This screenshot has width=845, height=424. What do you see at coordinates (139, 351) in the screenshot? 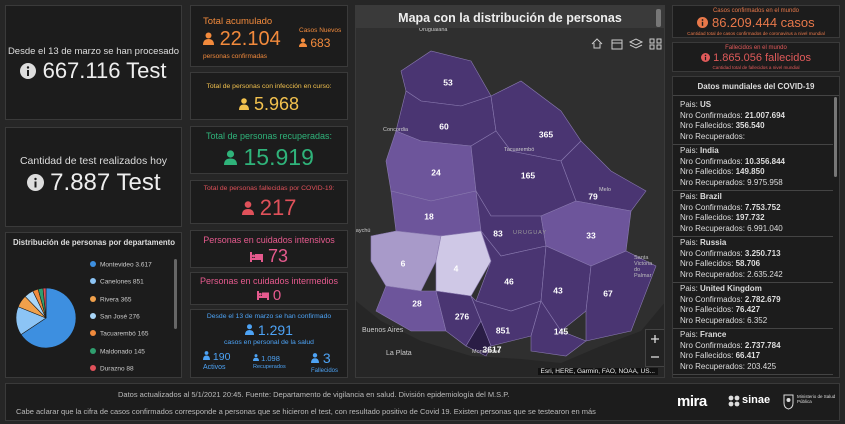
I see `legend-value: 145` at bounding box center [139, 351].